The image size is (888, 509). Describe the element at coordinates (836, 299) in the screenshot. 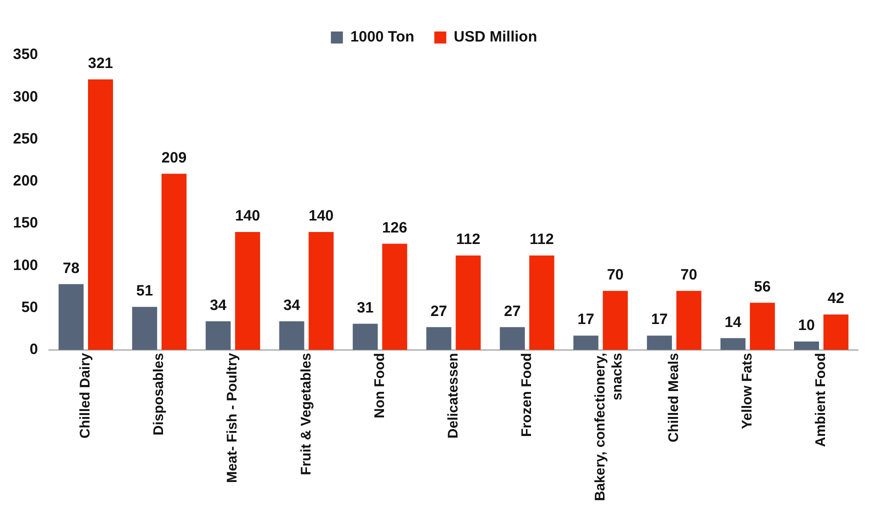

I see `data-label: 42` at that location.